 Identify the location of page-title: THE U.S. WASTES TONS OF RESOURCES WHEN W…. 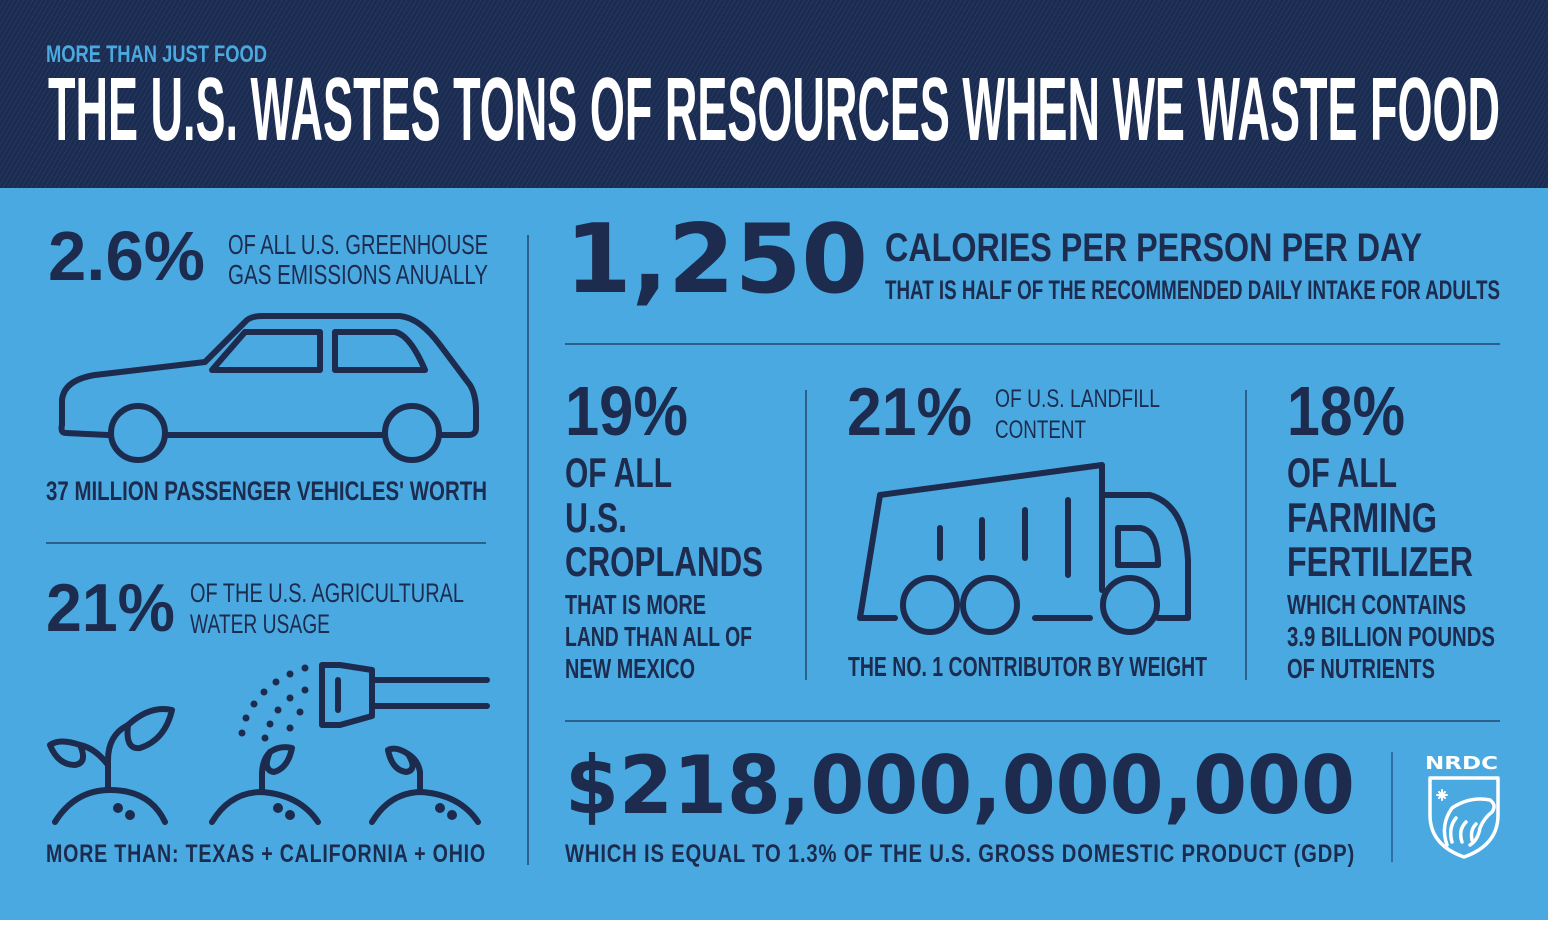
(774, 110).